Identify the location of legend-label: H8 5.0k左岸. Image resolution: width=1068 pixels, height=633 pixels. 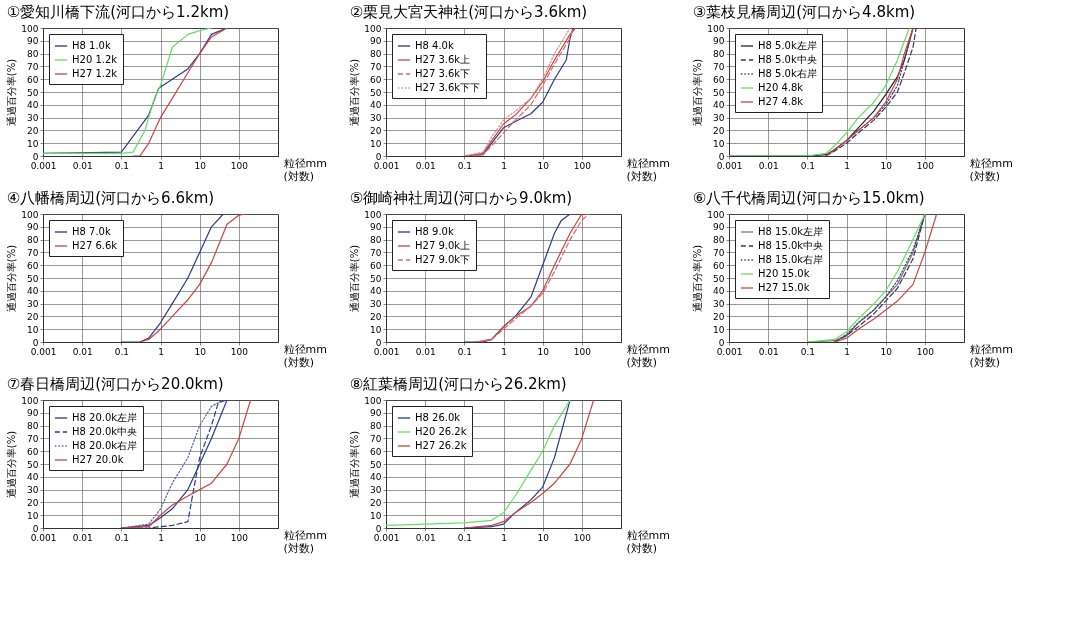
(787, 45).